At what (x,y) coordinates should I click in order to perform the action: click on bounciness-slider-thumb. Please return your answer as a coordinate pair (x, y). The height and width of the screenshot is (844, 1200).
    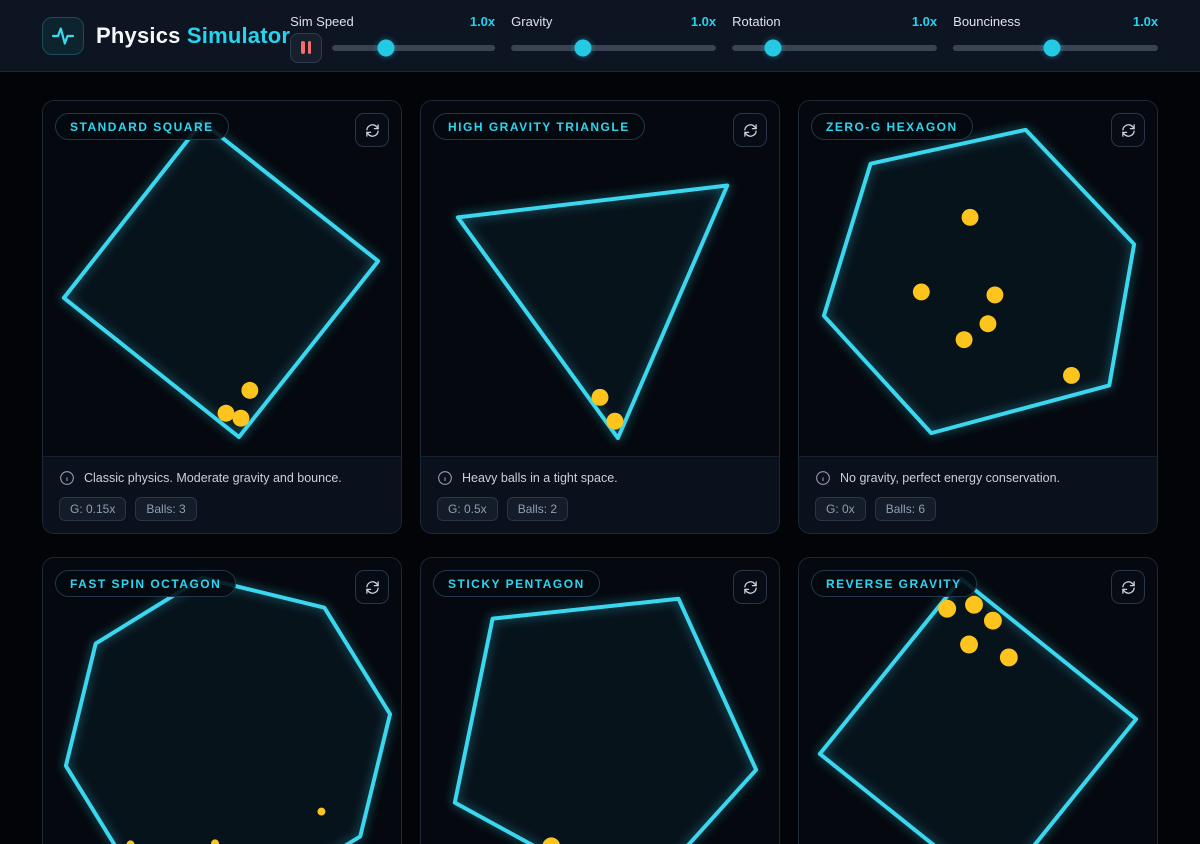
    Looking at the image, I should click on (1052, 47).